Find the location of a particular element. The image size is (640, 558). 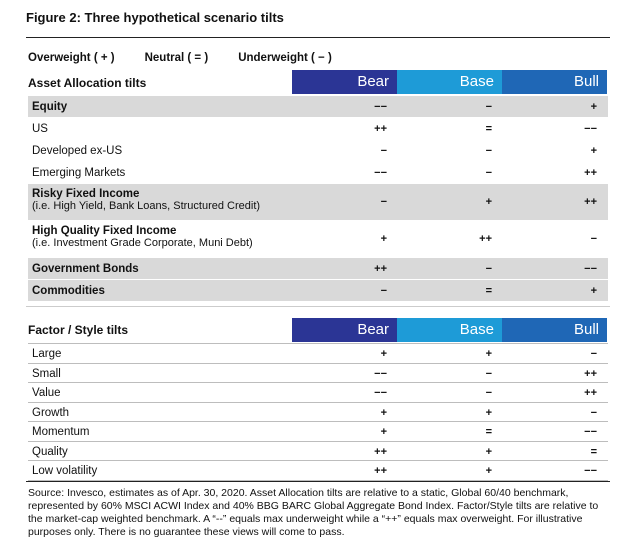

row-label-text: Equity is located at coordinates (50, 107).